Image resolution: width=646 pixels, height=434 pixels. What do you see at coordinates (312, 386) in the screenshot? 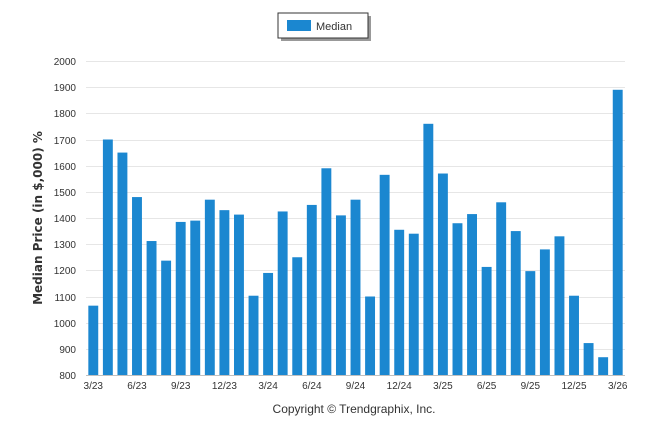
I see `x-tick-label: 6/24` at bounding box center [312, 386].